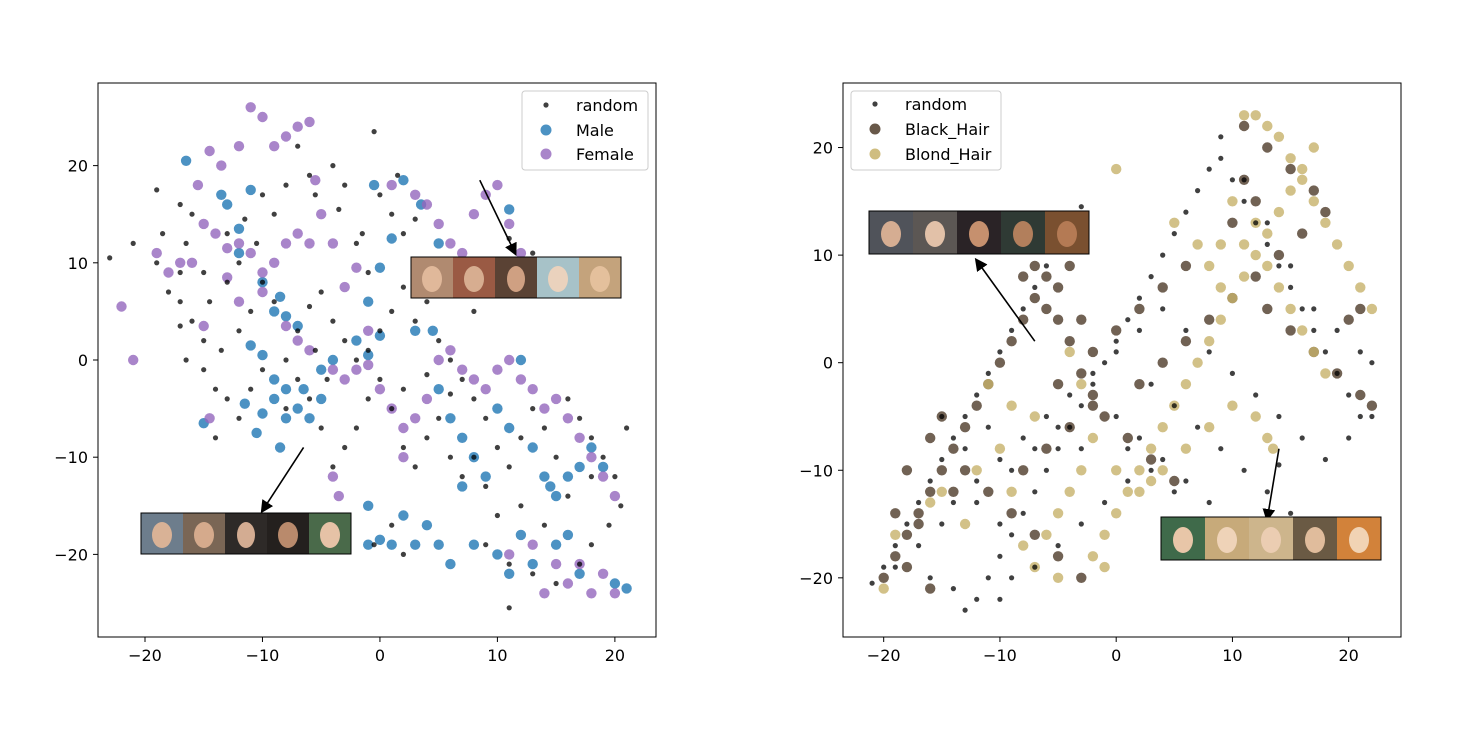 This screenshot has height=736, width=1472. What do you see at coordinates (546, 154) in the screenshot?
I see `legend-marker-female` at bounding box center [546, 154].